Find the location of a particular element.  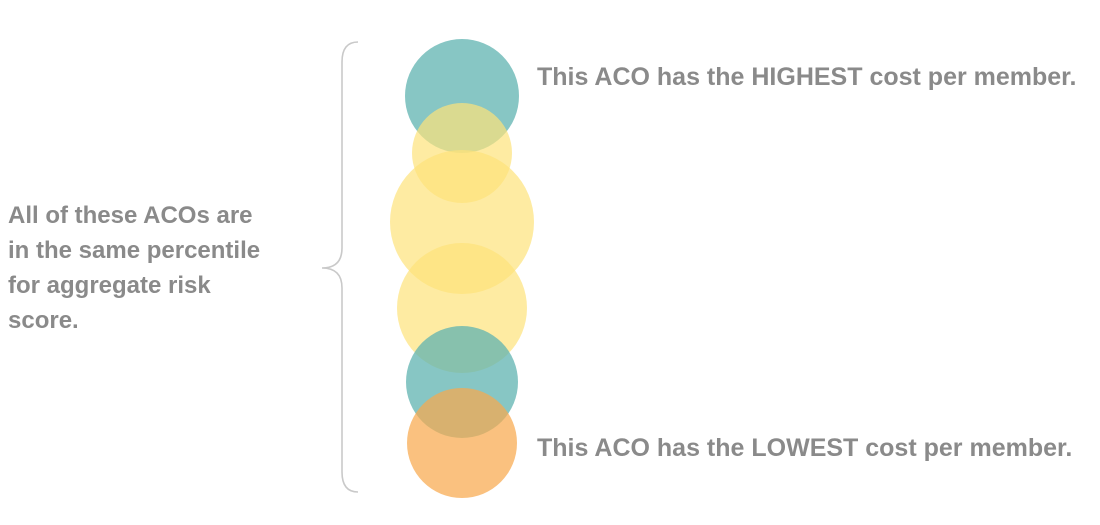

grouping-label-line-1: All of these ACOs are is located at coordinates (130, 215).